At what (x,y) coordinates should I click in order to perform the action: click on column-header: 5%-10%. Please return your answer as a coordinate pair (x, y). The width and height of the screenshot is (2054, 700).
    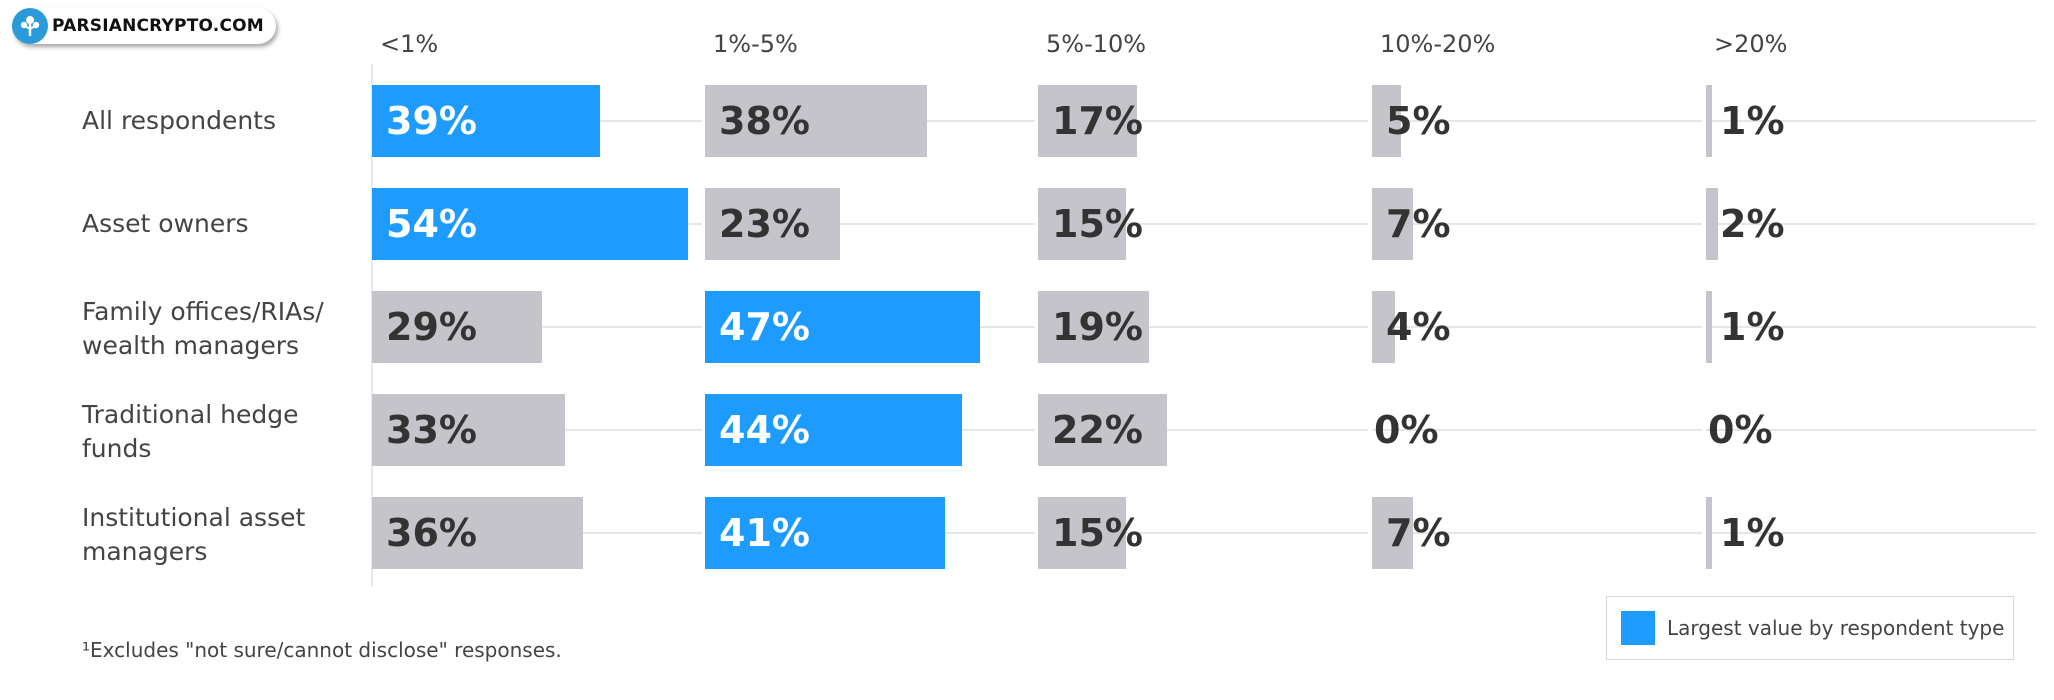
    Looking at the image, I should click on (1096, 44).